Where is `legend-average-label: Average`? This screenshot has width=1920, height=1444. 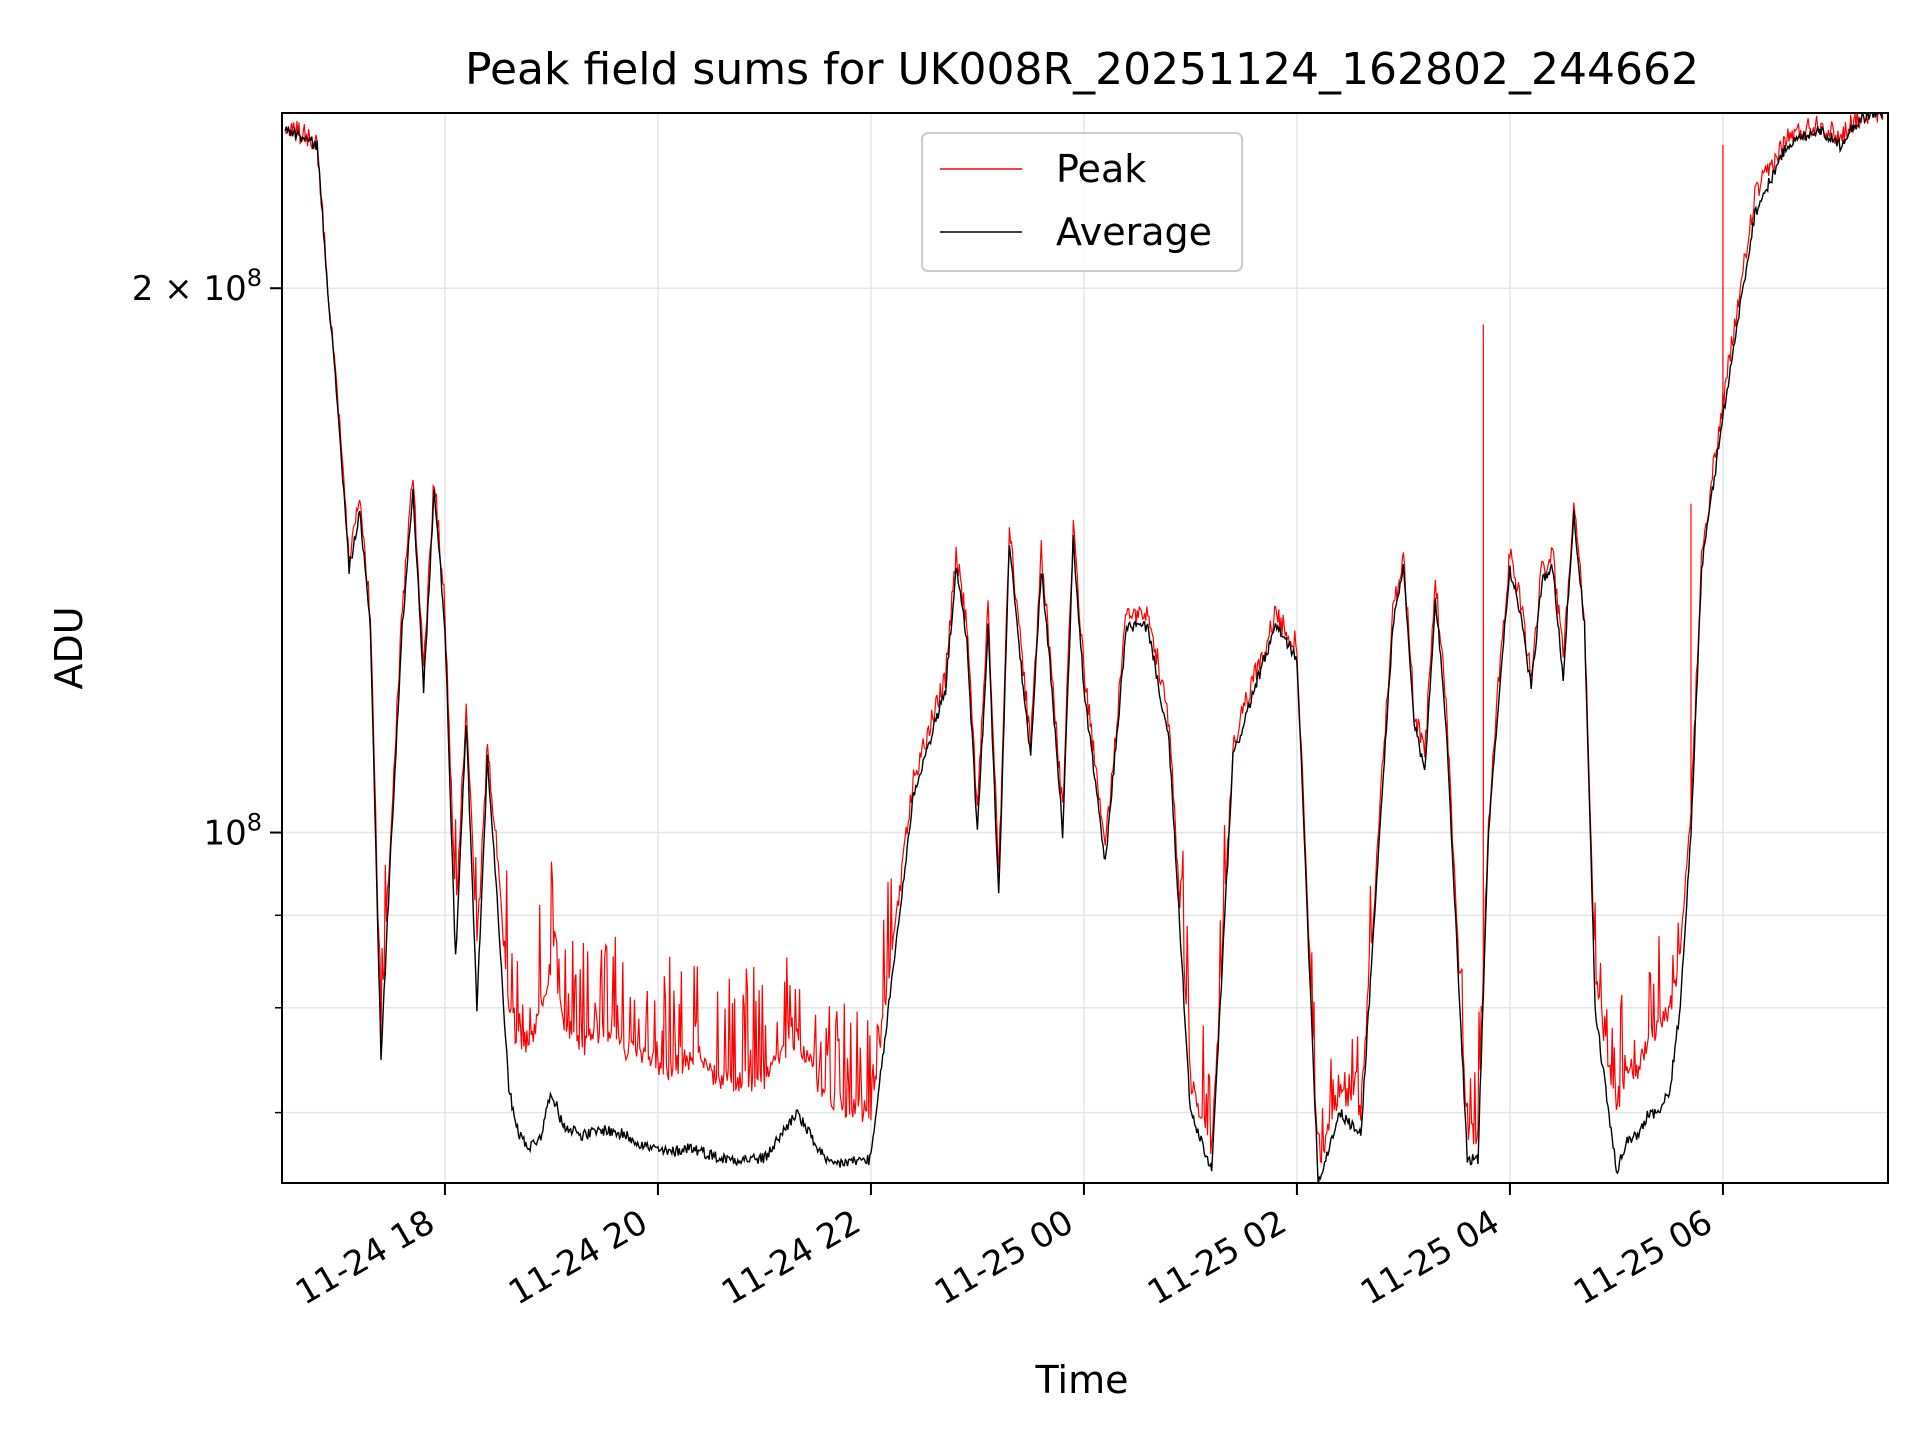
legend-average-label: Average is located at coordinates (1134, 232).